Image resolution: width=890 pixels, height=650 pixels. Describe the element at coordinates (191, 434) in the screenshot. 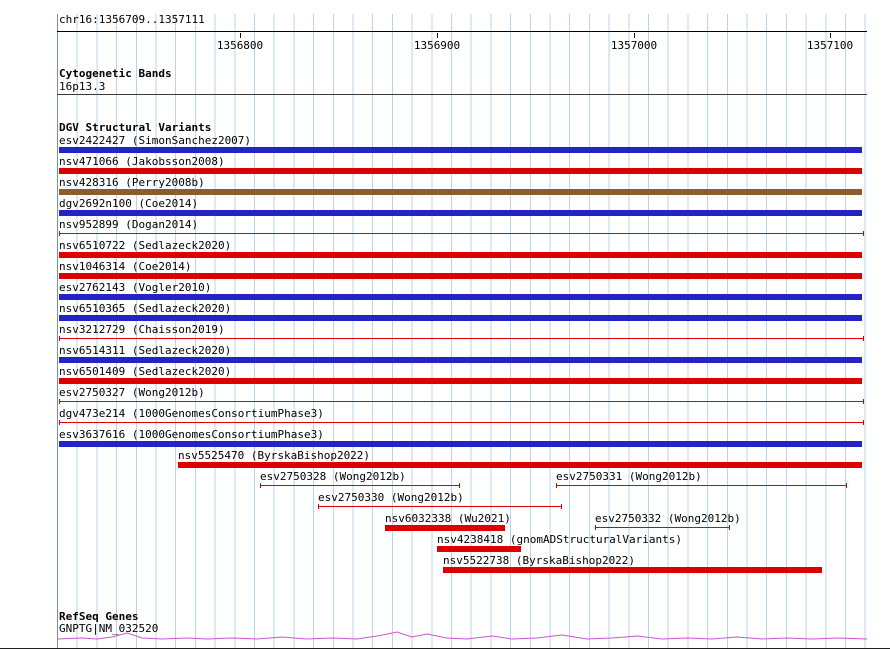

I see `variant-label: esv3637616 (1000GenomesConsortiumPhase3)` at that location.